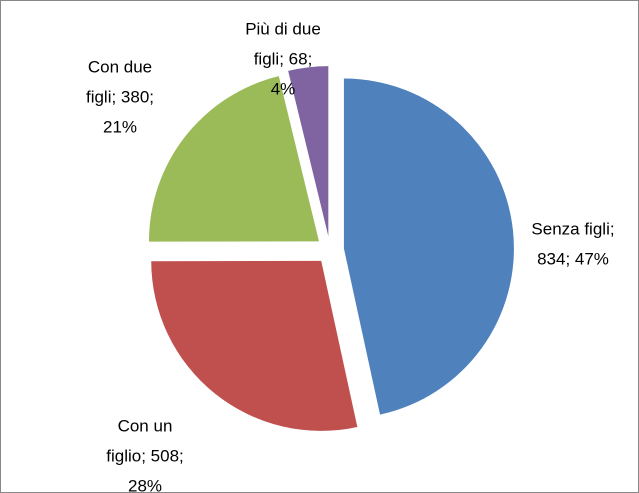 This screenshot has height=493, width=639. Describe the element at coordinates (283, 88) in the screenshot. I see `data-label: 4%` at that location.